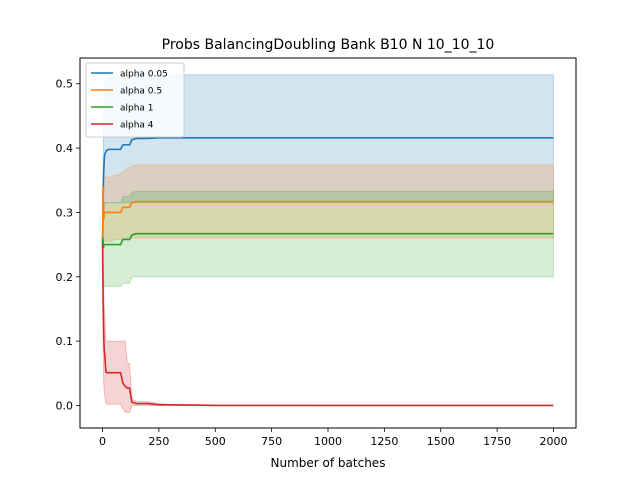 The height and width of the screenshot is (480, 640). What do you see at coordinates (65, 148) in the screenshot?
I see `y-tick-label: 0.4` at bounding box center [65, 148].